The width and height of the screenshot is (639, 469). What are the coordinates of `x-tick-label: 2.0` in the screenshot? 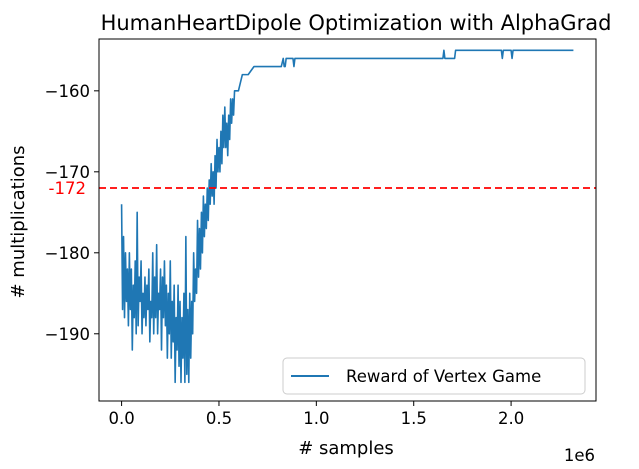 It's located at (511, 418).